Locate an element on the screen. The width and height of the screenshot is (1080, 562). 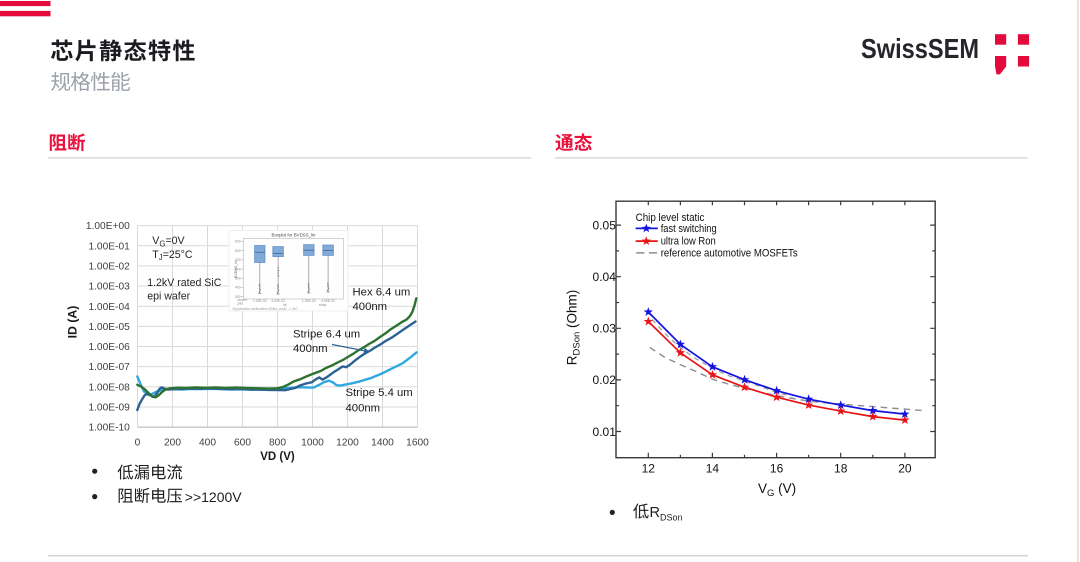
svg-text: stray is located at coordinates (323, 305).